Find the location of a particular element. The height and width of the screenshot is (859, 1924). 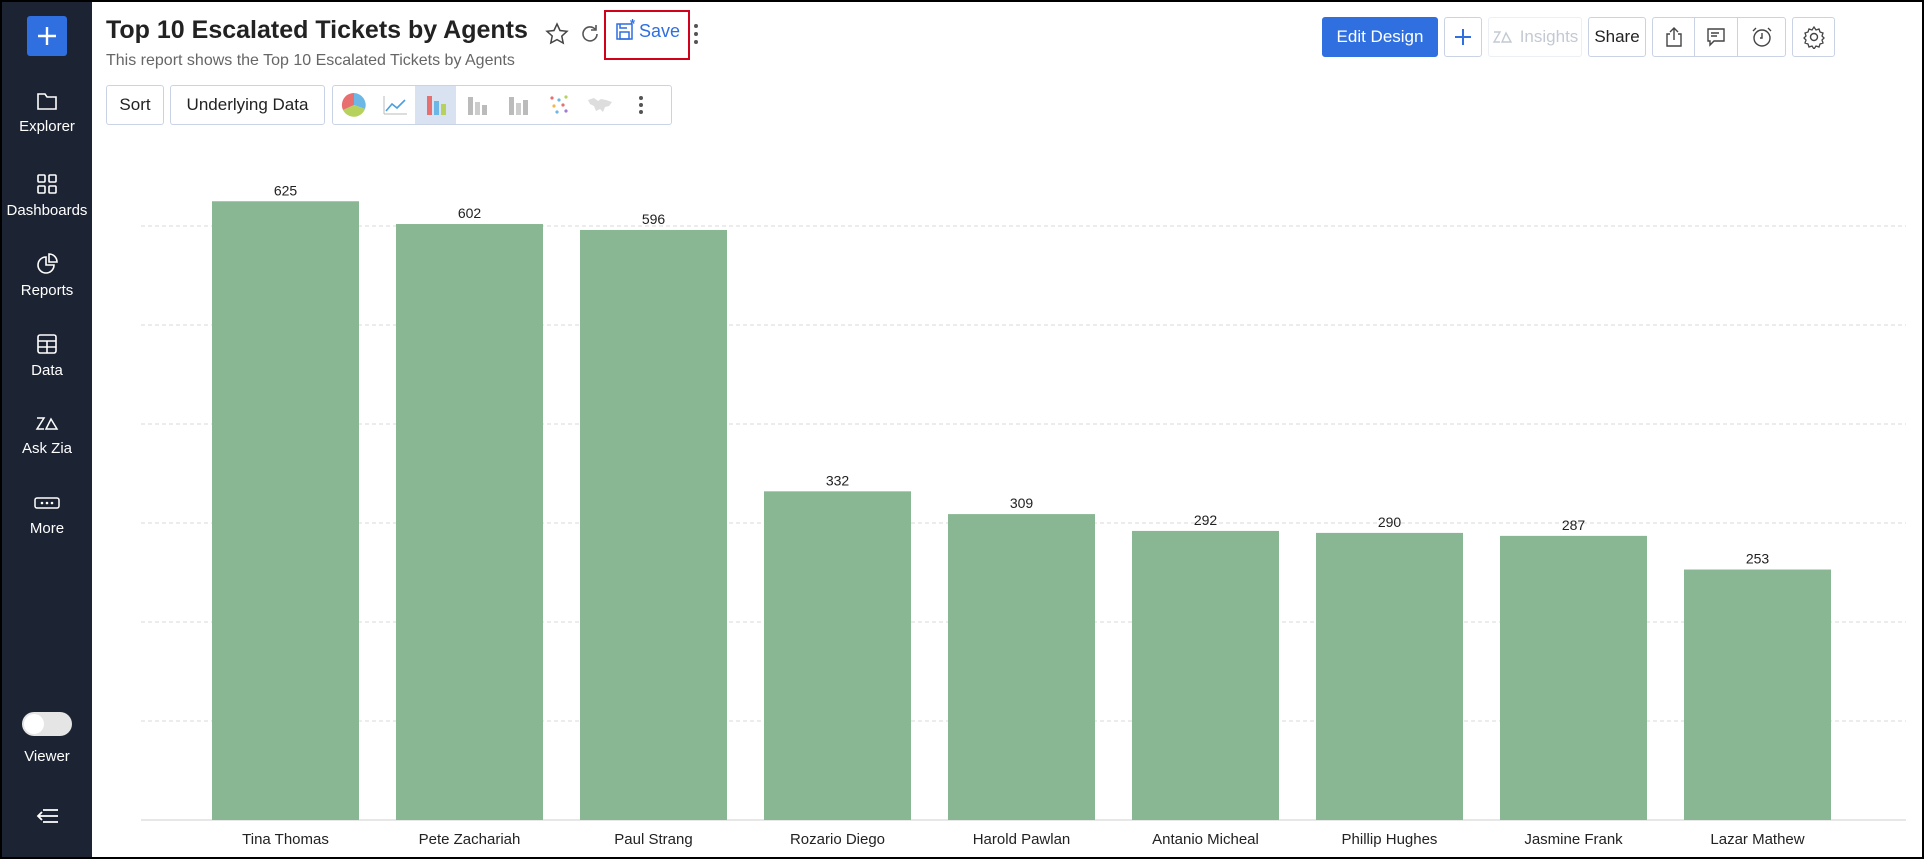

bar-rozario-diego is located at coordinates (837, 655).